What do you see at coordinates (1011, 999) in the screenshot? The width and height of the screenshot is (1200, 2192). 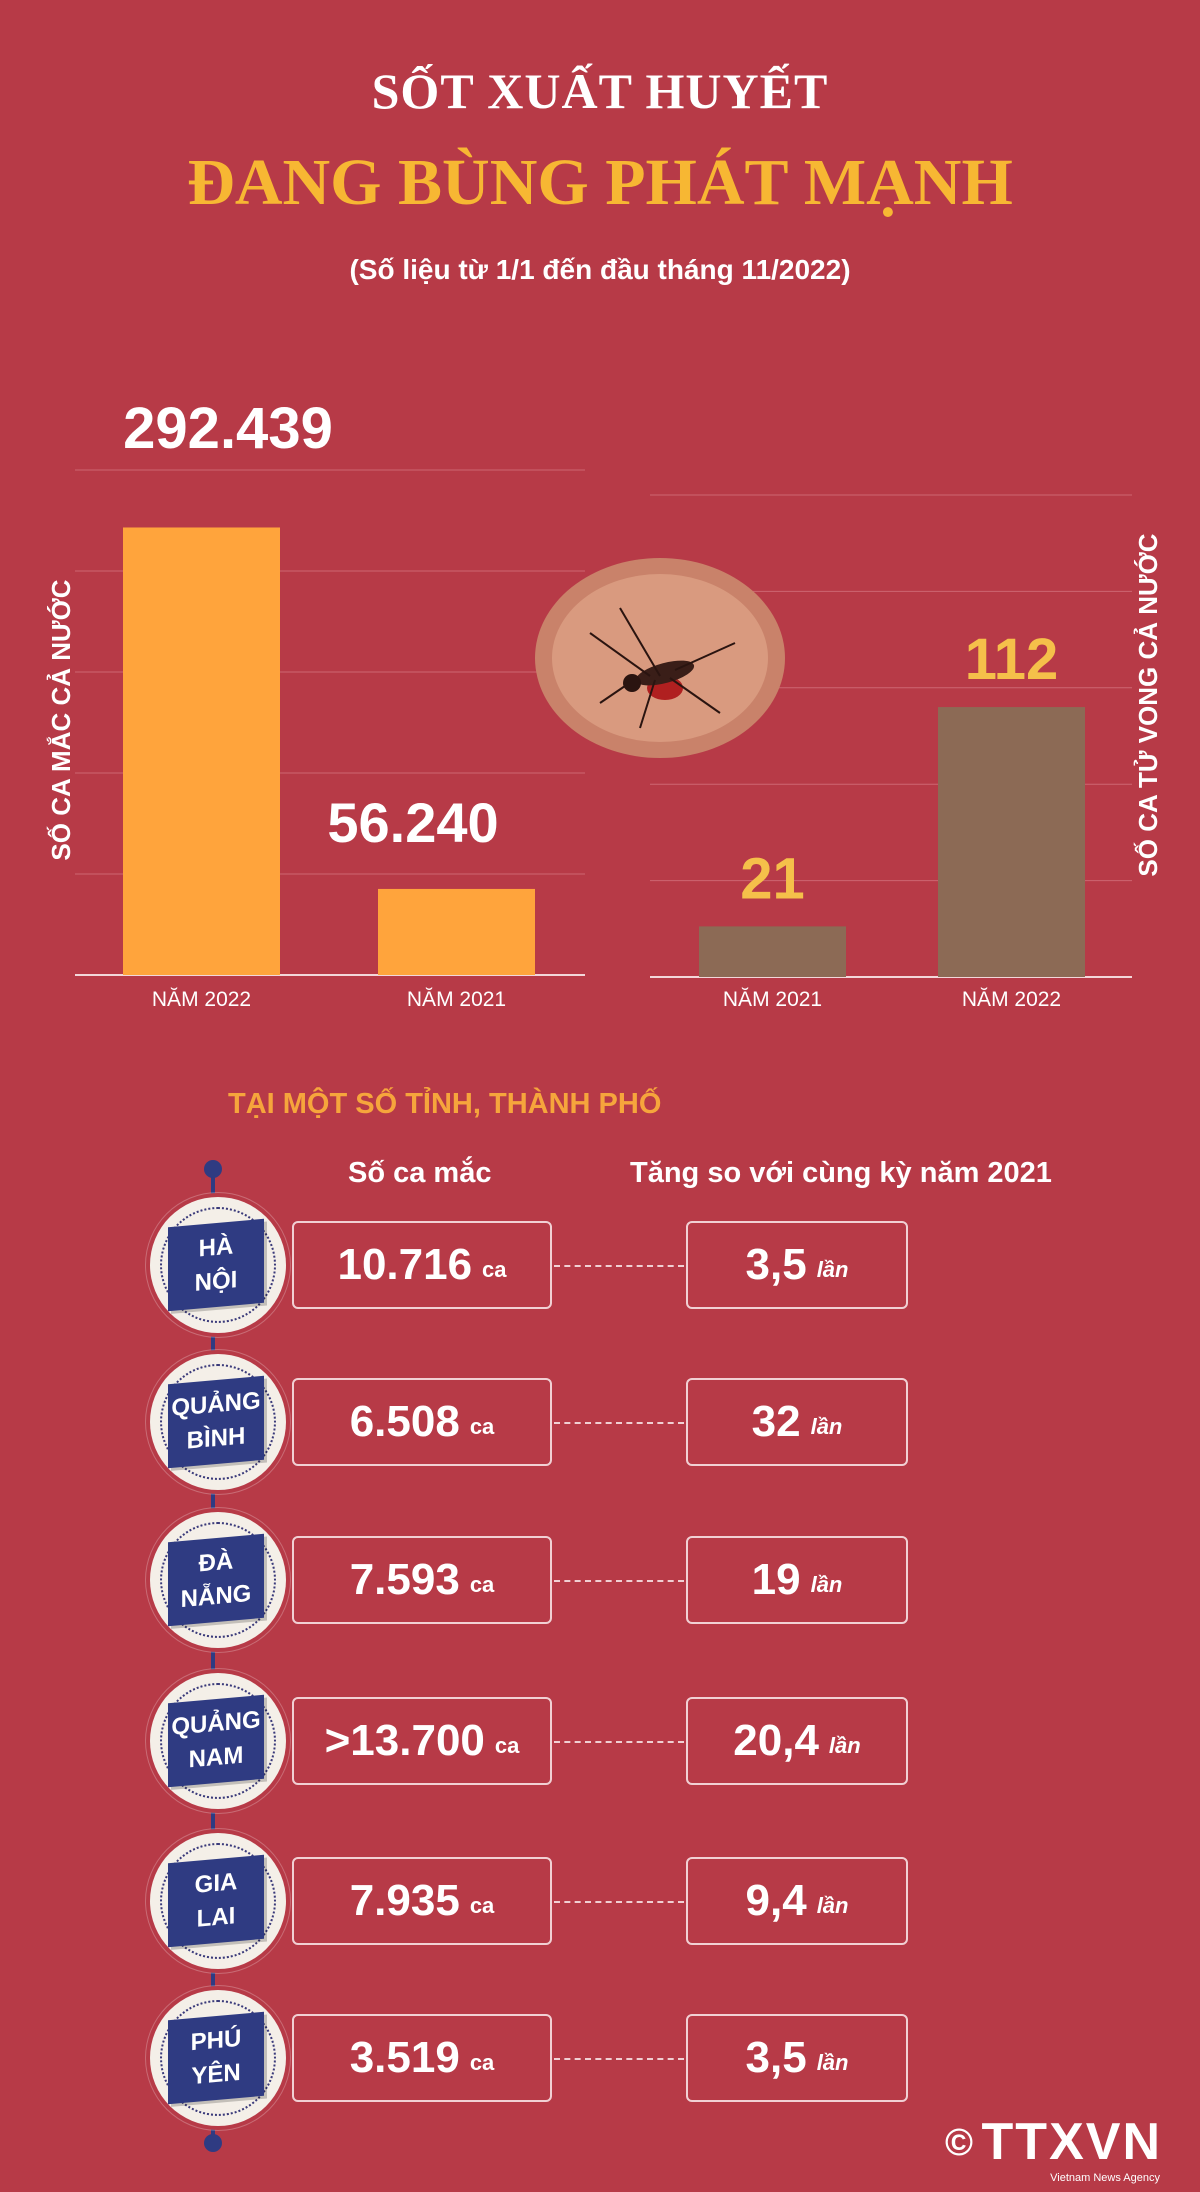 I see `category-label-deaths-1: NĂM 2022` at bounding box center [1011, 999].